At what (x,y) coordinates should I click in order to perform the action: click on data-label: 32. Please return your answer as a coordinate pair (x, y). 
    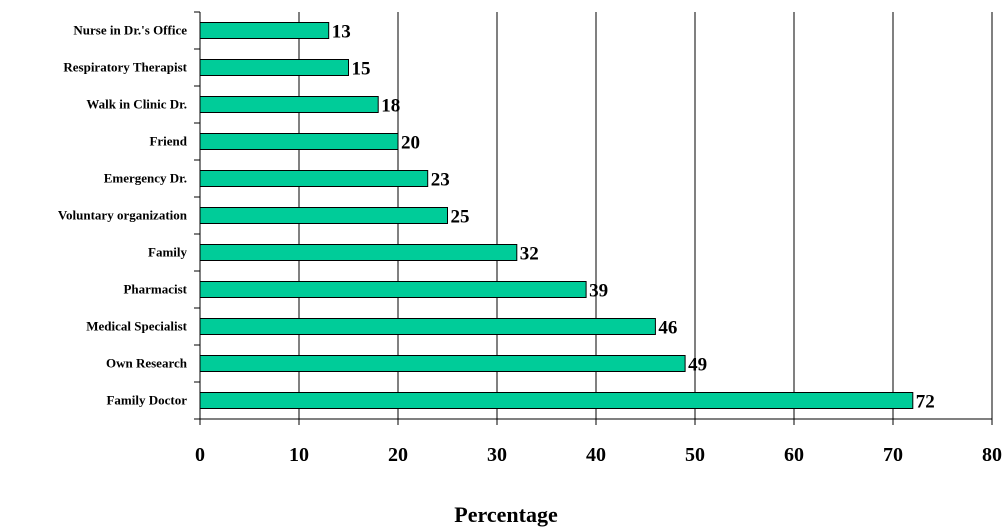
    Looking at the image, I should click on (529, 254).